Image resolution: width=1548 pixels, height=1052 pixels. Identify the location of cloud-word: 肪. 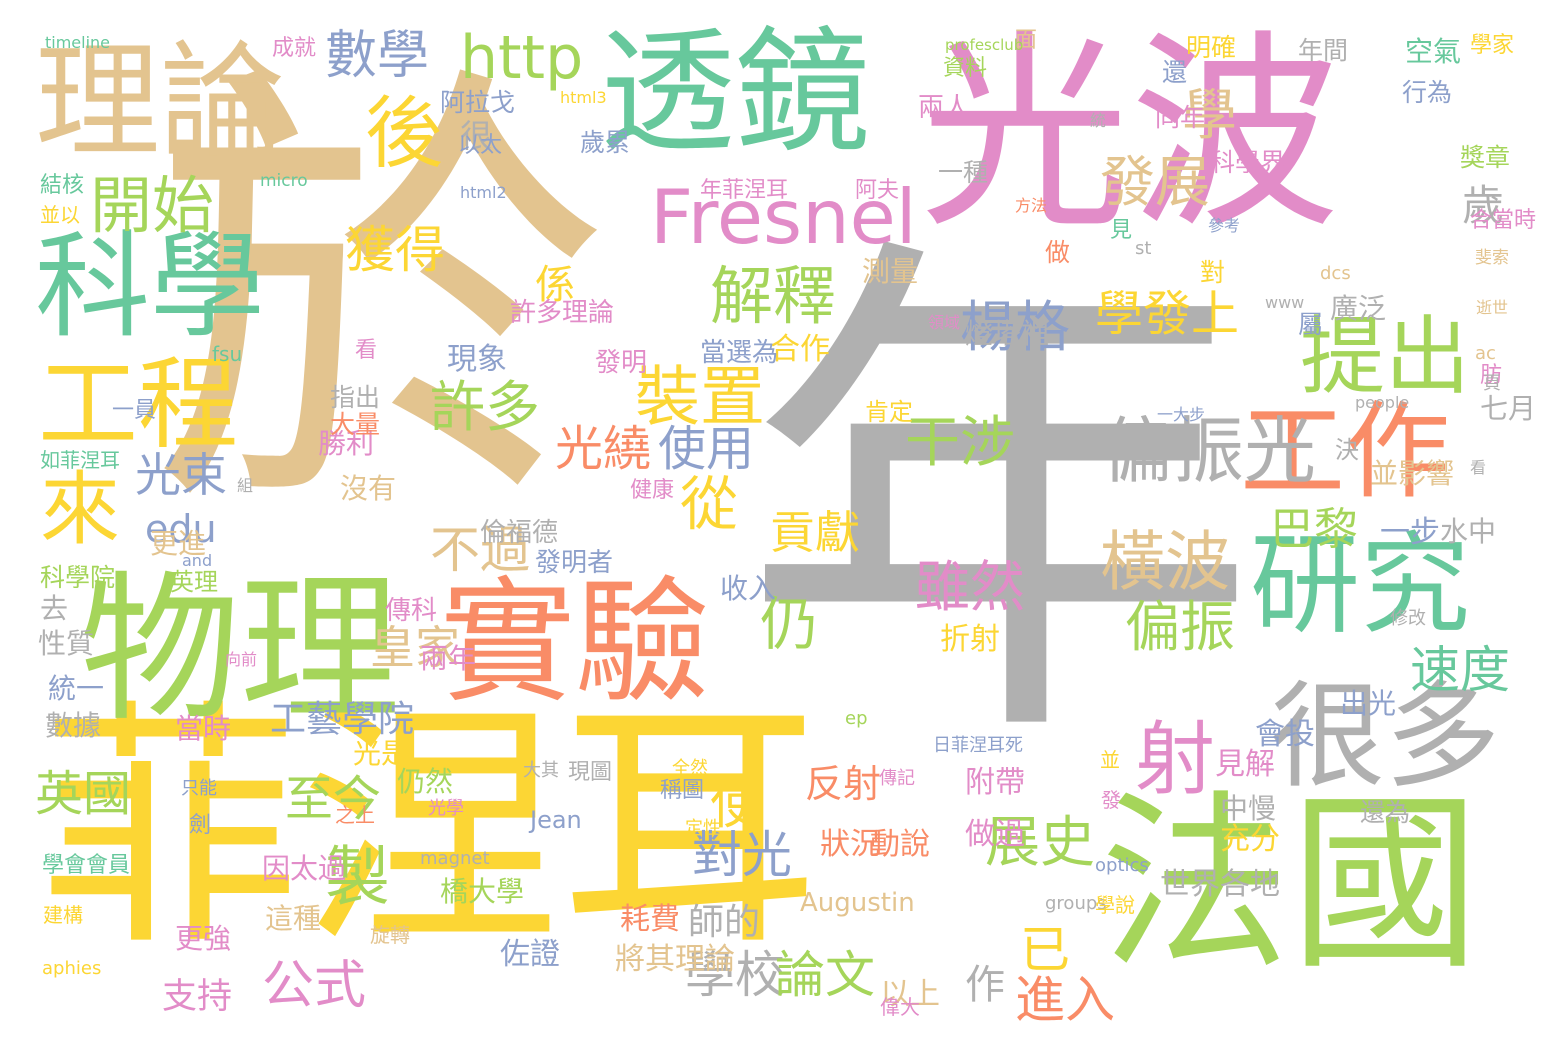
(1491, 375).